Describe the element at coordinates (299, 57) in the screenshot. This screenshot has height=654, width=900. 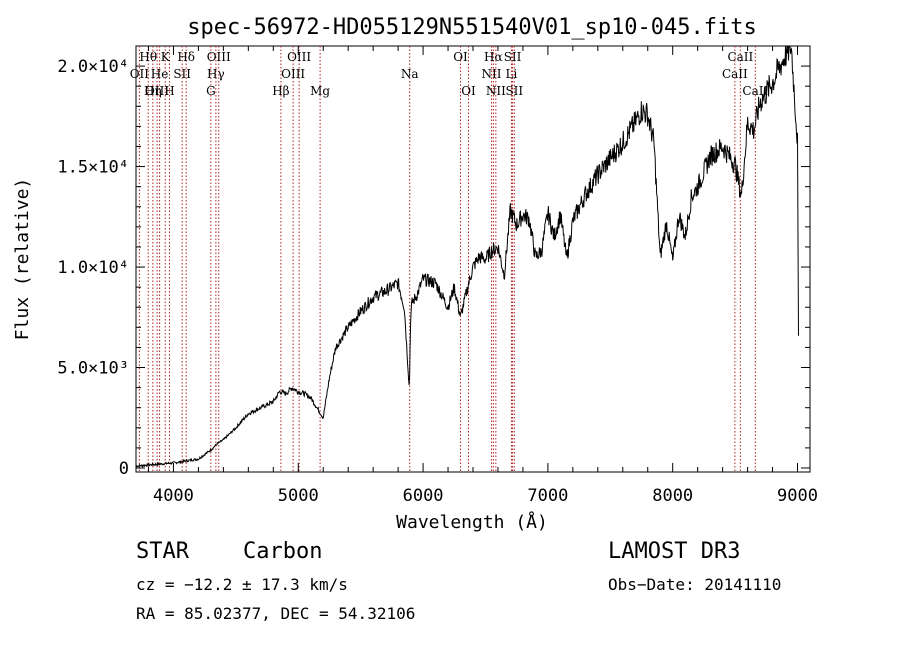
I see `line-label-14: OIII` at that location.